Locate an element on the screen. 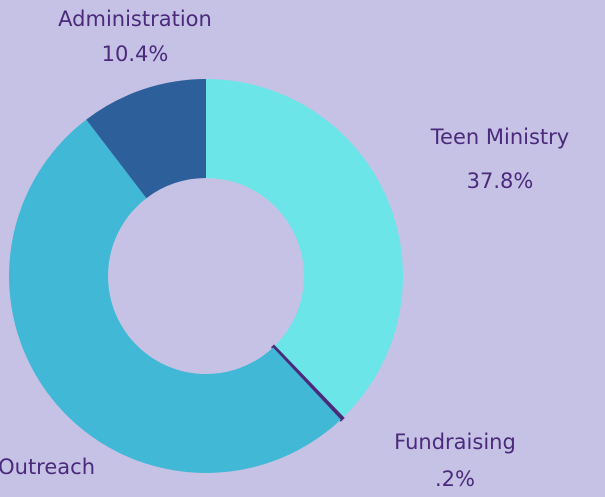 The image size is (605, 497). slice-label: Outreach is located at coordinates (47, 467).